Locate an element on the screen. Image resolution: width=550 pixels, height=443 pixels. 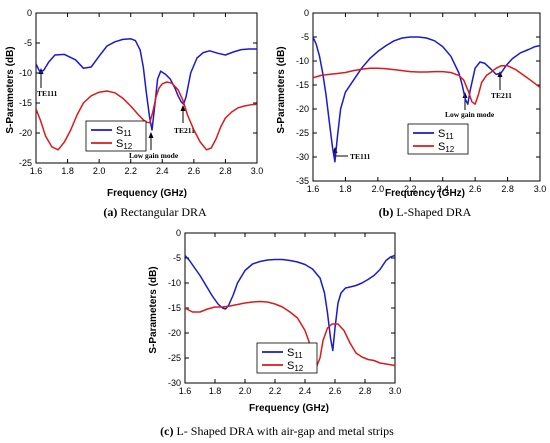
panel-caption: (a) Rectangular DRA is located at coordinates (155, 212).